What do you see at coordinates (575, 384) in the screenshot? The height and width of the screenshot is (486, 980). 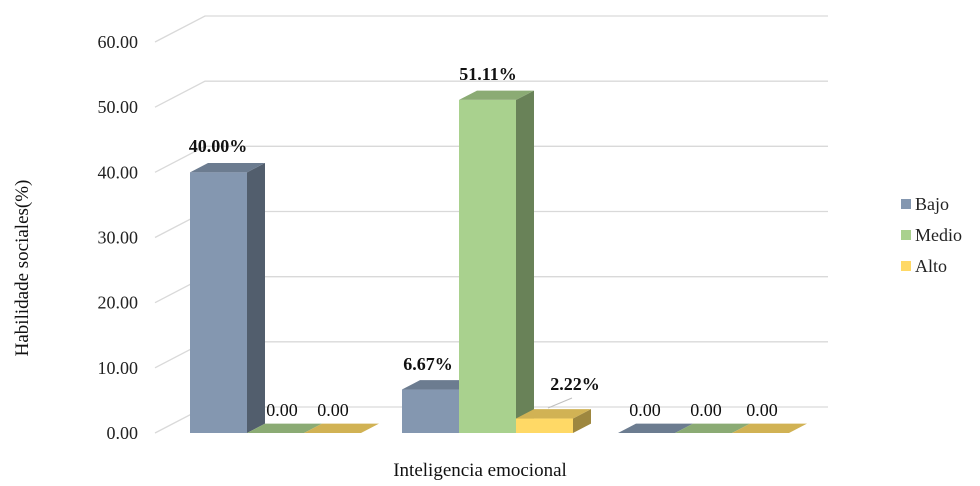 I see `data-label: 2.22%` at bounding box center [575, 384].